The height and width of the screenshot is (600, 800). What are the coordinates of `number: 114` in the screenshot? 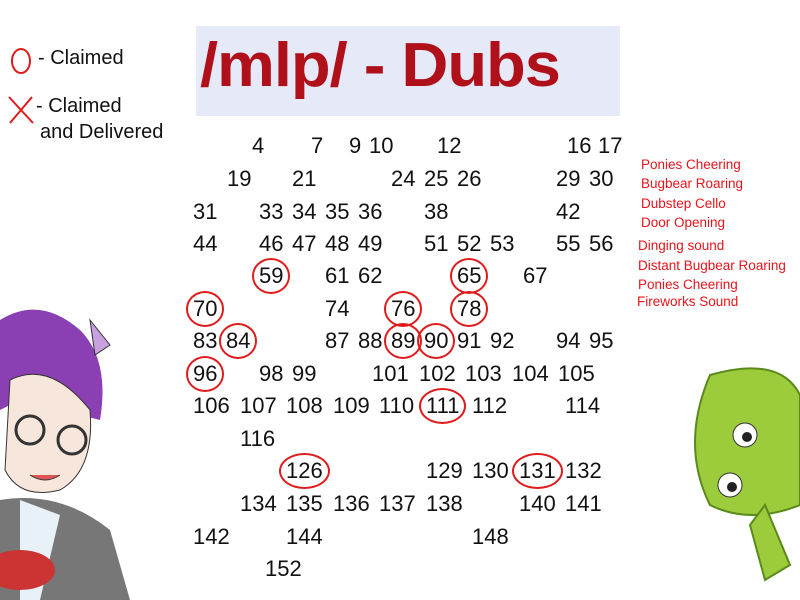 It's located at (583, 405).